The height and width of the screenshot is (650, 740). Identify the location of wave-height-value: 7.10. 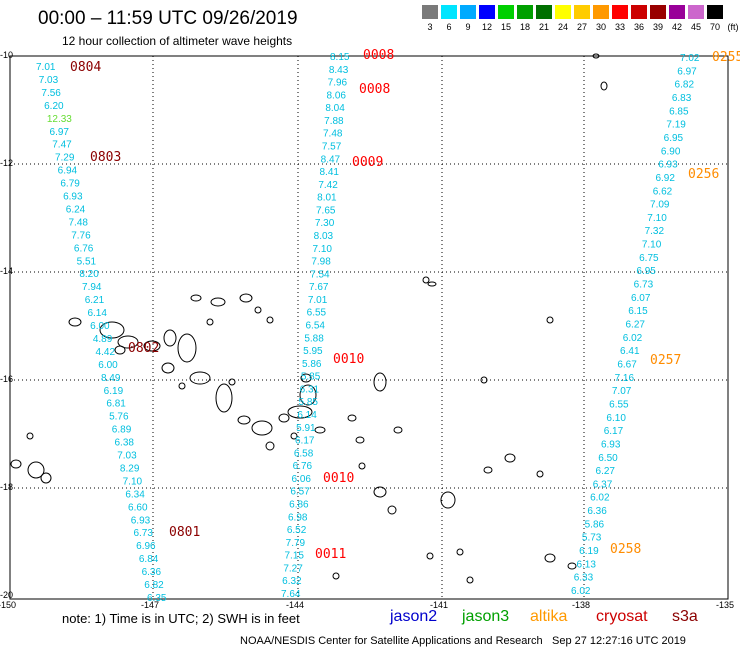
(133, 481).